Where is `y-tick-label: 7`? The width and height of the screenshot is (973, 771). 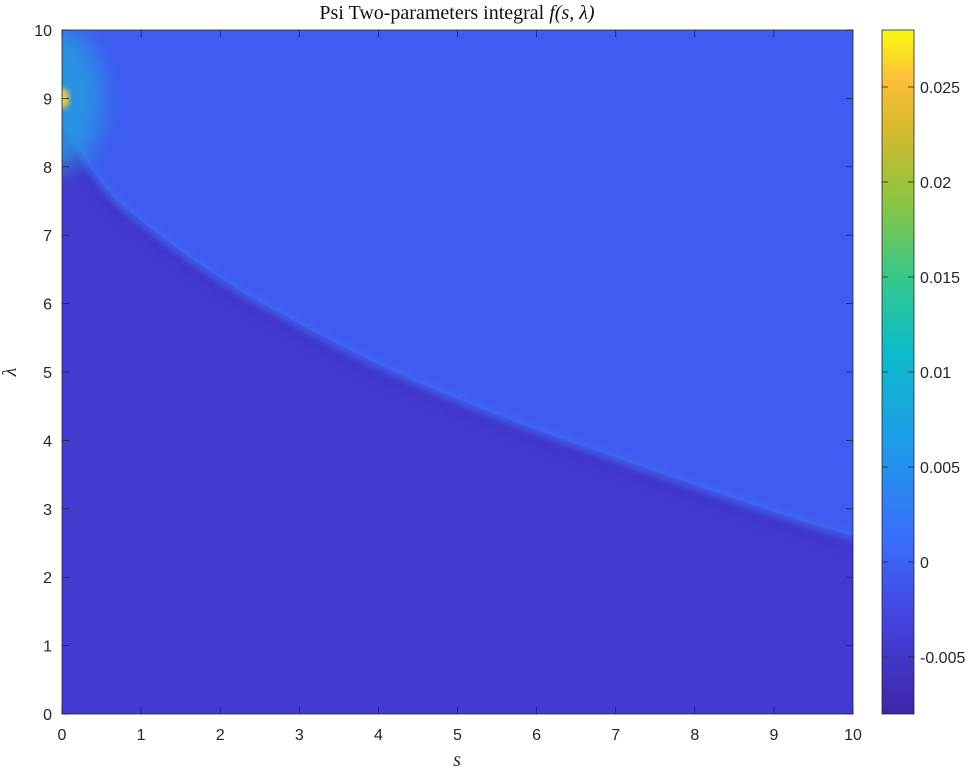
y-tick-label: 7 is located at coordinates (47, 236).